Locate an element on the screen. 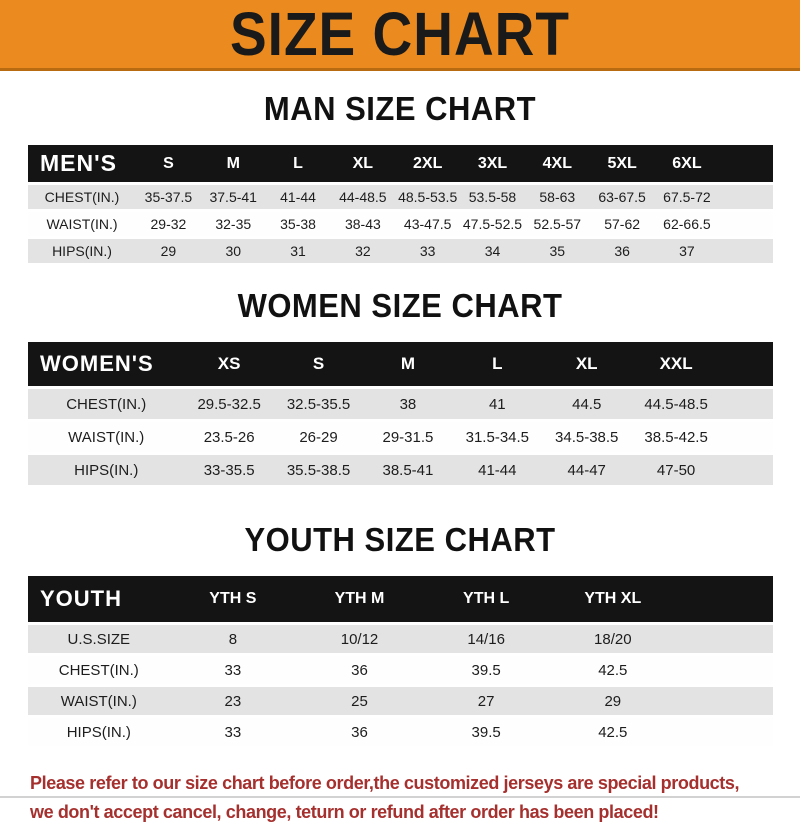 The image size is (800, 827). size-value: 35-37.5 is located at coordinates (168, 197).